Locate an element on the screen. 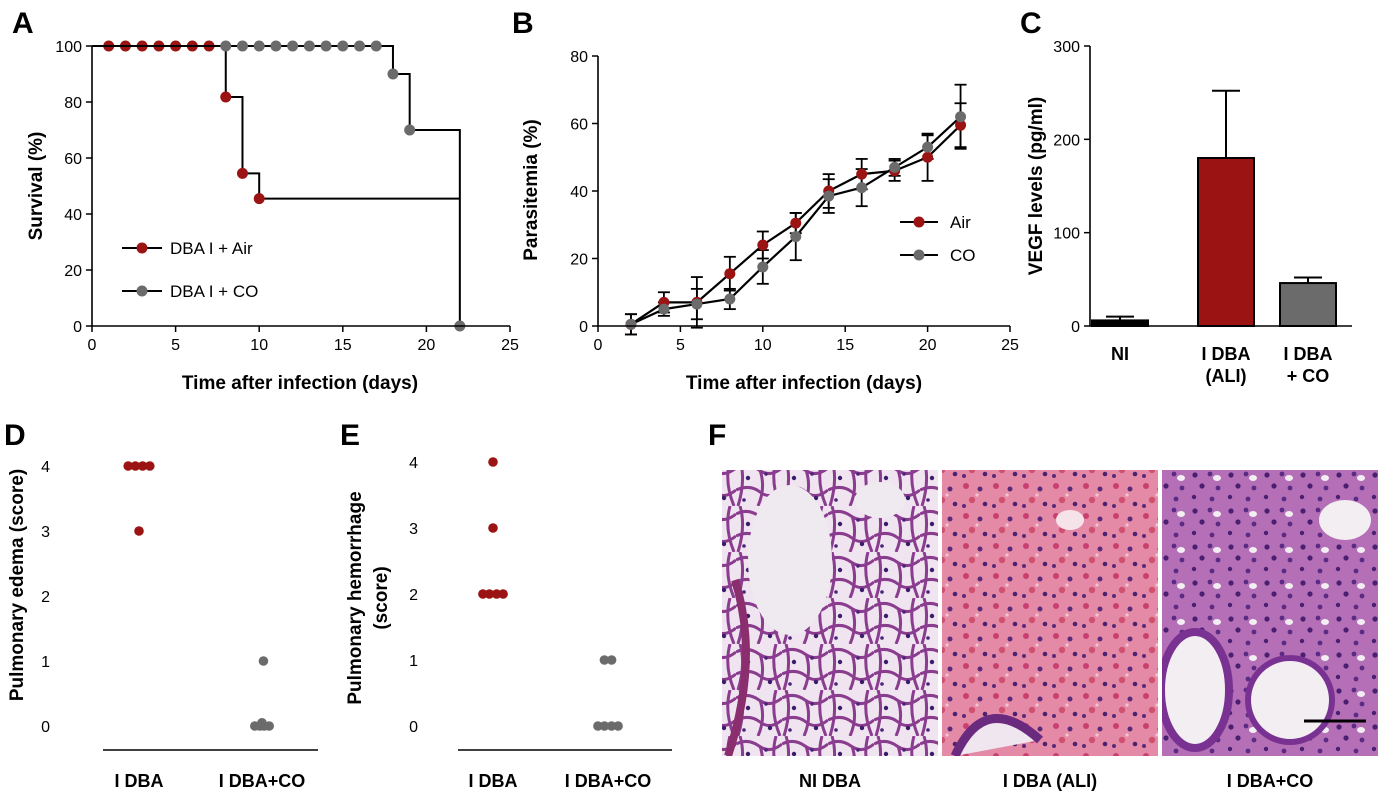 Image resolution: width=1384 pixels, height=800 pixels. histology-caption-ni-dba: NI DBA is located at coordinates (830, 781).